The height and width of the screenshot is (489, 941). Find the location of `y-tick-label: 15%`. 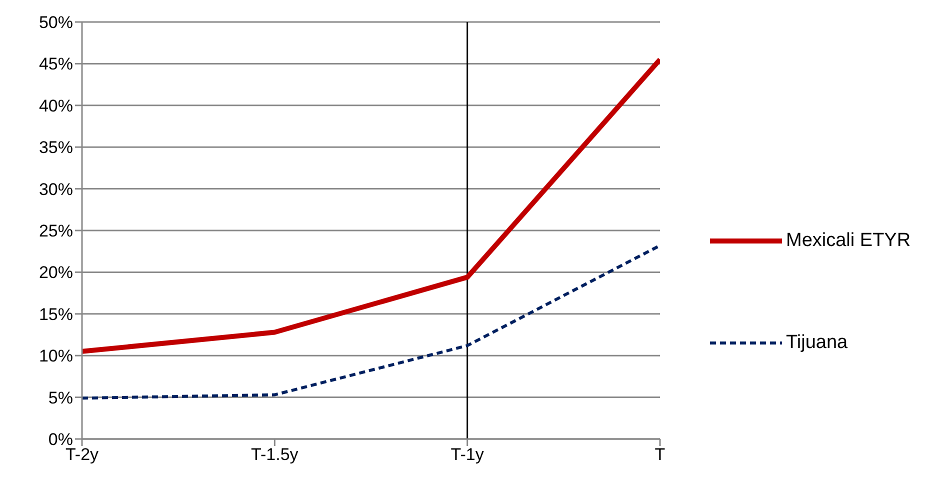

y-tick-label: 15% is located at coordinates (55, 314).